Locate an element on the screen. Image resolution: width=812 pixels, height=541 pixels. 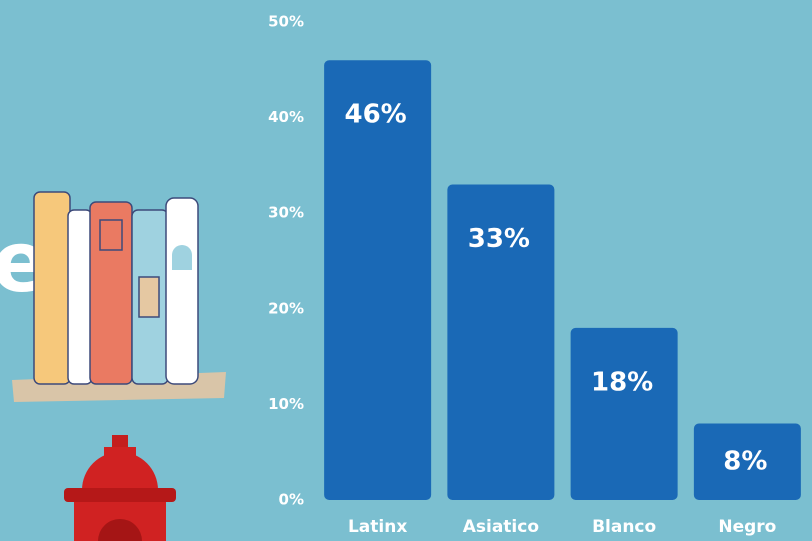
value-label: 33% is located at coordinates (499, 239).